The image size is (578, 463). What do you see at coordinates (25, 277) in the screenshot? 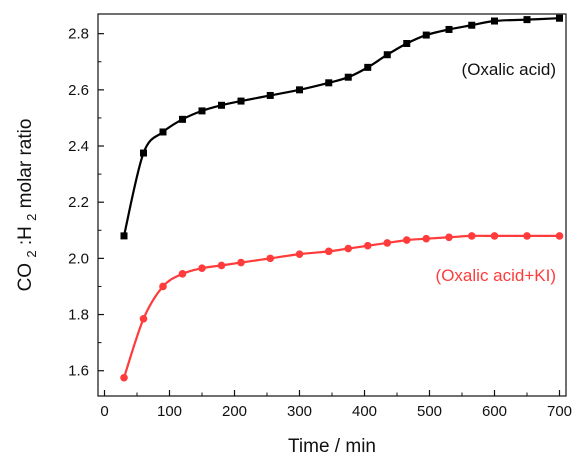
I see `y-axis-label-part: CO` at bounding box center [25, 277].